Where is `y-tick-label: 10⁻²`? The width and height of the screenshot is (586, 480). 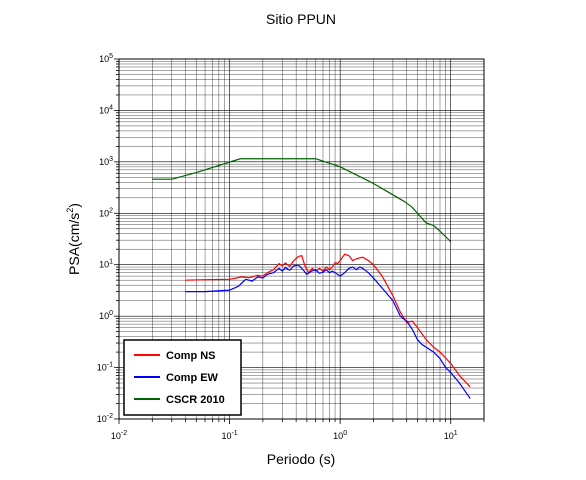 y-tick-label: 10⁻² is located at coordinates (105, 418).